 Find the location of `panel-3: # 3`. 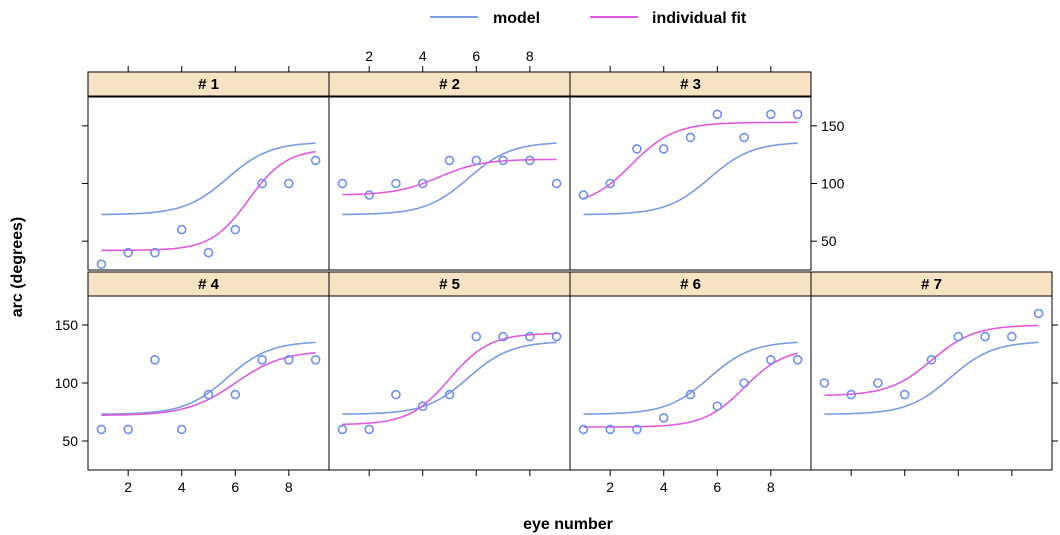

panel-3: # 3 is located at coordinates (690, 171).